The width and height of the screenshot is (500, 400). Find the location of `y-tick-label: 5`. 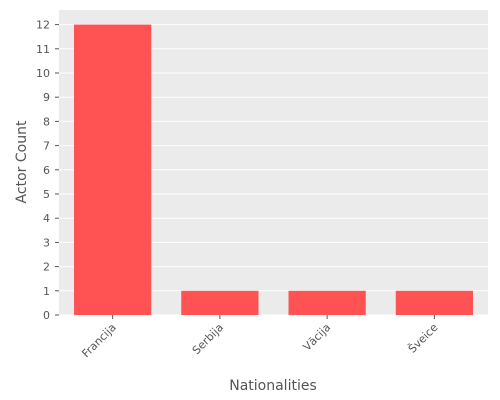

y-tick-label: 5 is located at coordinates (46, 194).